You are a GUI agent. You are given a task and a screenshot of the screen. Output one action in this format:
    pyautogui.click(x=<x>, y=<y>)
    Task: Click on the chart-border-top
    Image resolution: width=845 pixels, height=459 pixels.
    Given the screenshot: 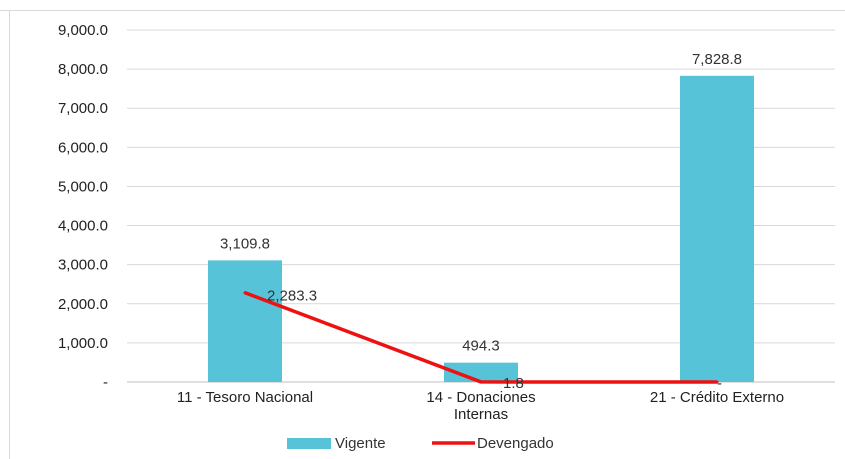 What is the action you would take?
    pyautogui.click(x=422, y=10)
    